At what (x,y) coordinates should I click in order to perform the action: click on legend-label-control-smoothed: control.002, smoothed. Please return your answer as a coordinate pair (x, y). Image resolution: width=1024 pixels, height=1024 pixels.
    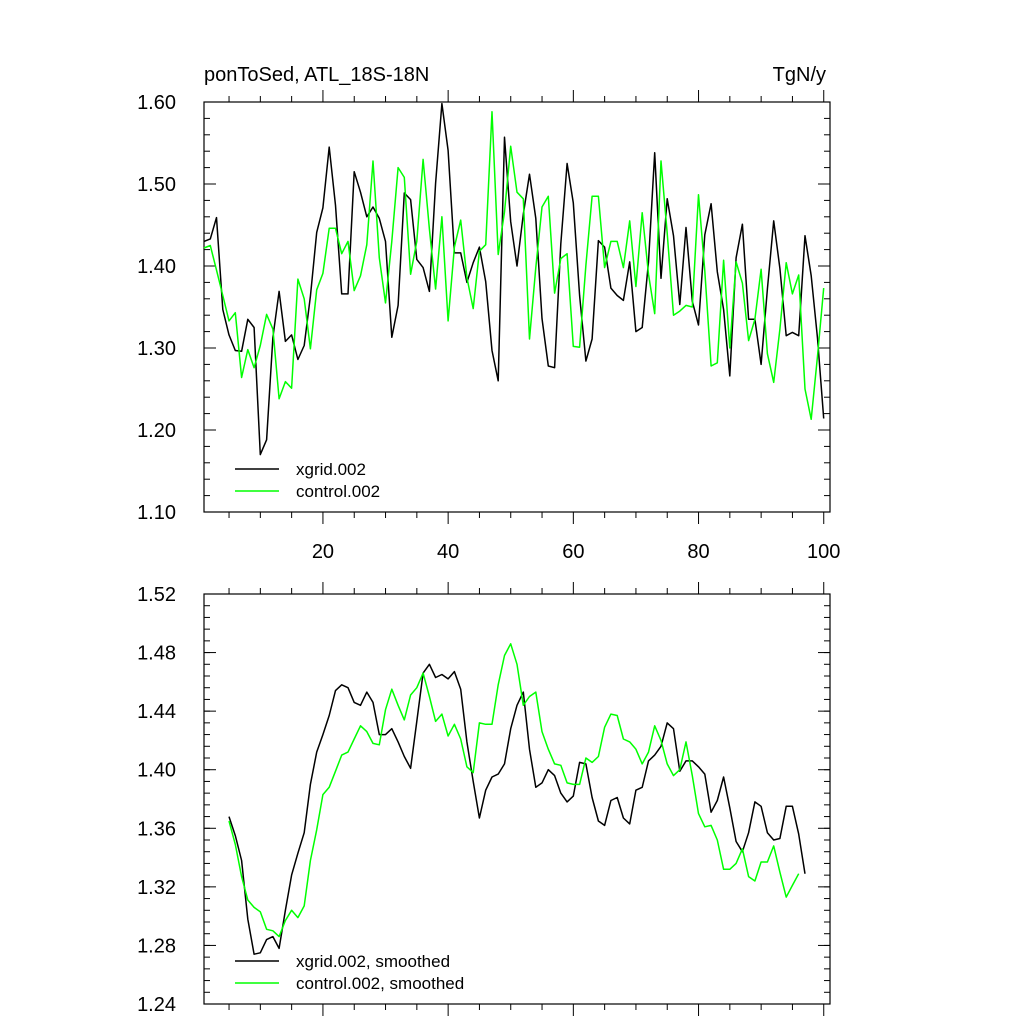
    Looking at the image, I should click on (380, 983).